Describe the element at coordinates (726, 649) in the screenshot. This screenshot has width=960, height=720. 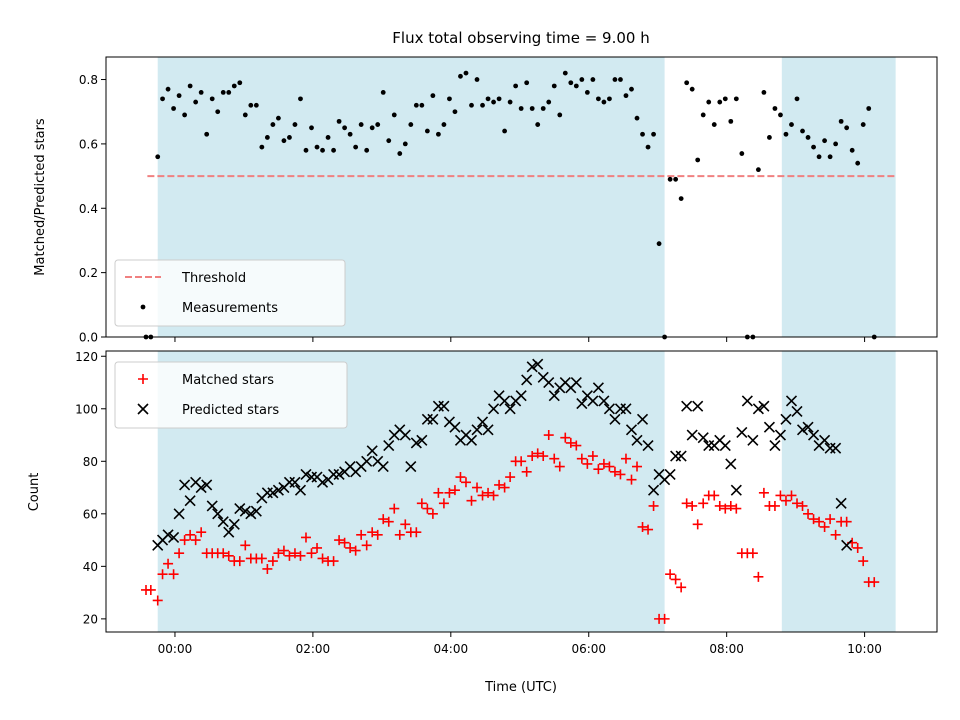
I see `x-tick-label: 08:00` at that location.